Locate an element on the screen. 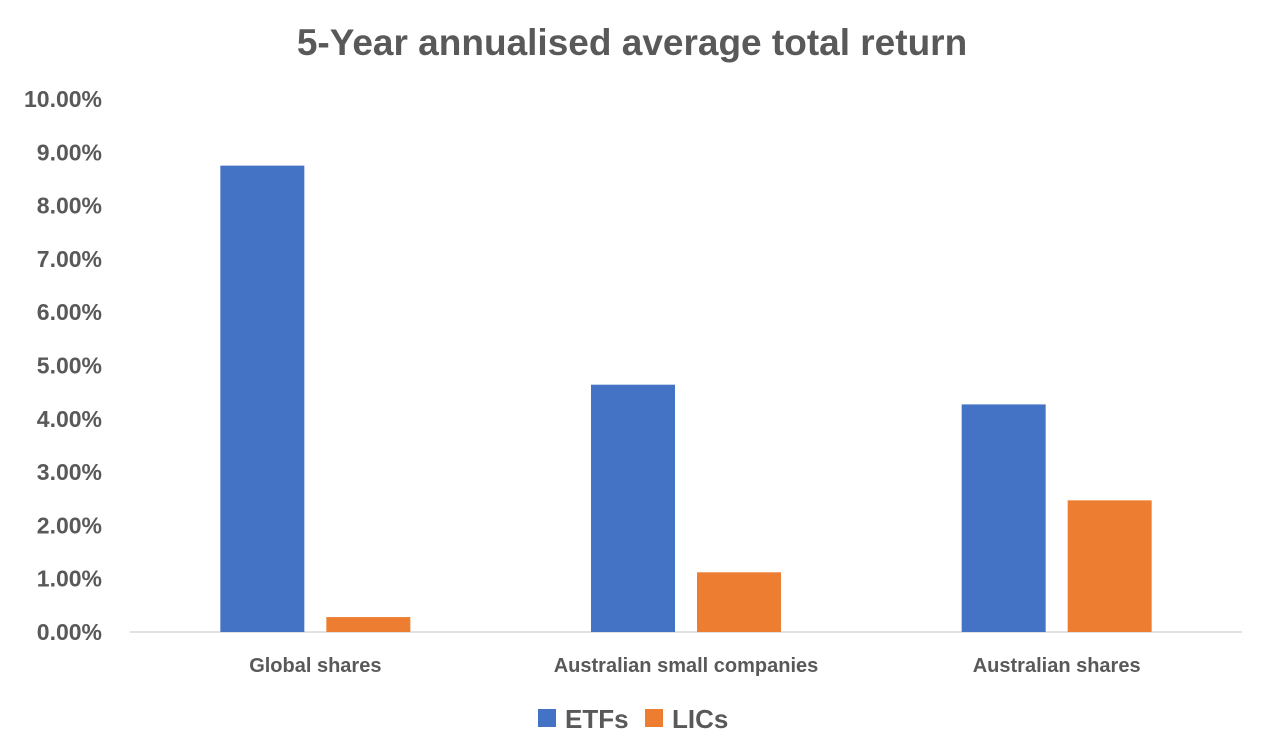 The width and height of the screenshot is (1264, 756). y-tick-label: 9.00% is located at coordinates (69, 152).